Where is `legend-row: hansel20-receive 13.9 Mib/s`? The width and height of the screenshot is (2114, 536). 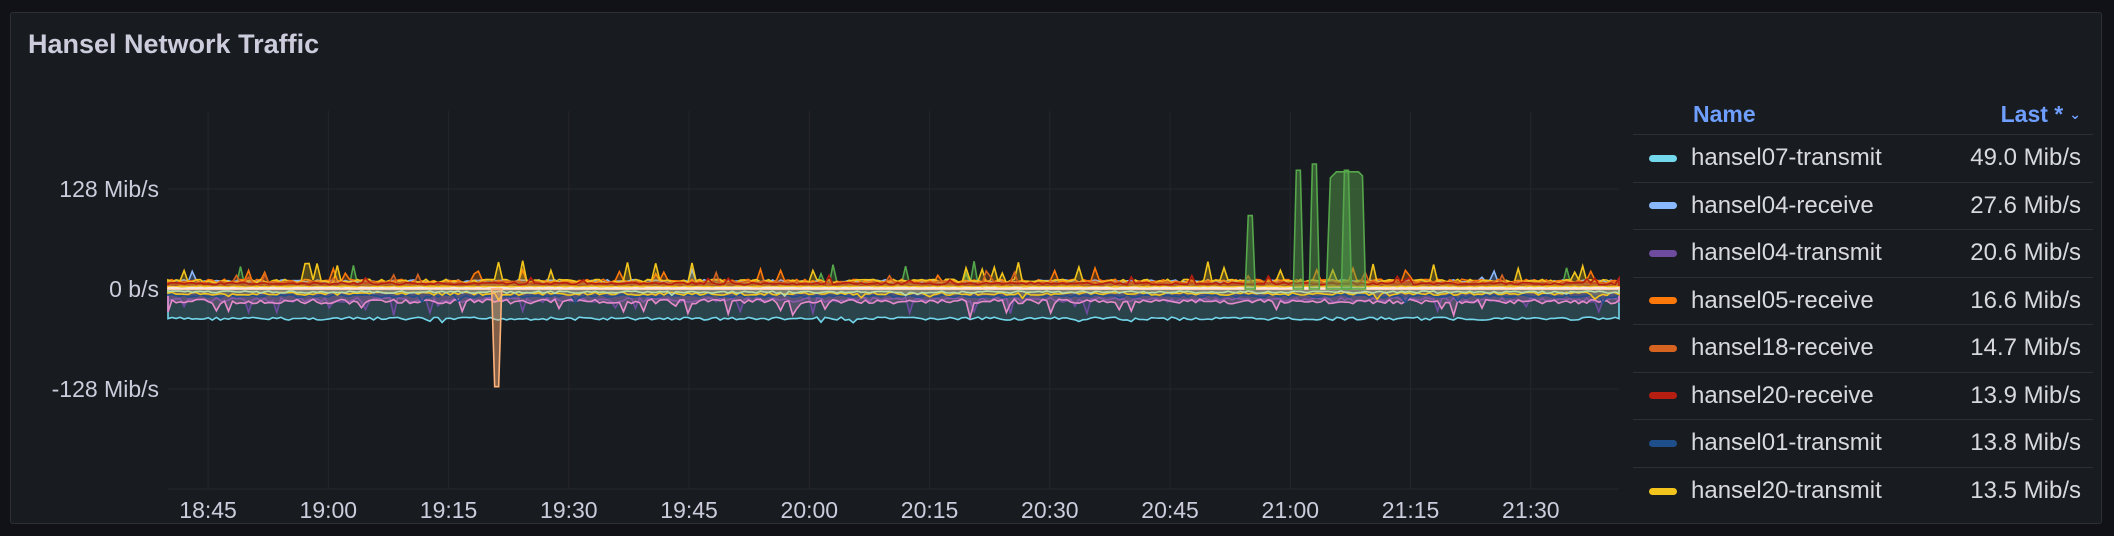 legend-row: hansel20-receive 13.9 Mib/s is located at coordinates (1863, 396).